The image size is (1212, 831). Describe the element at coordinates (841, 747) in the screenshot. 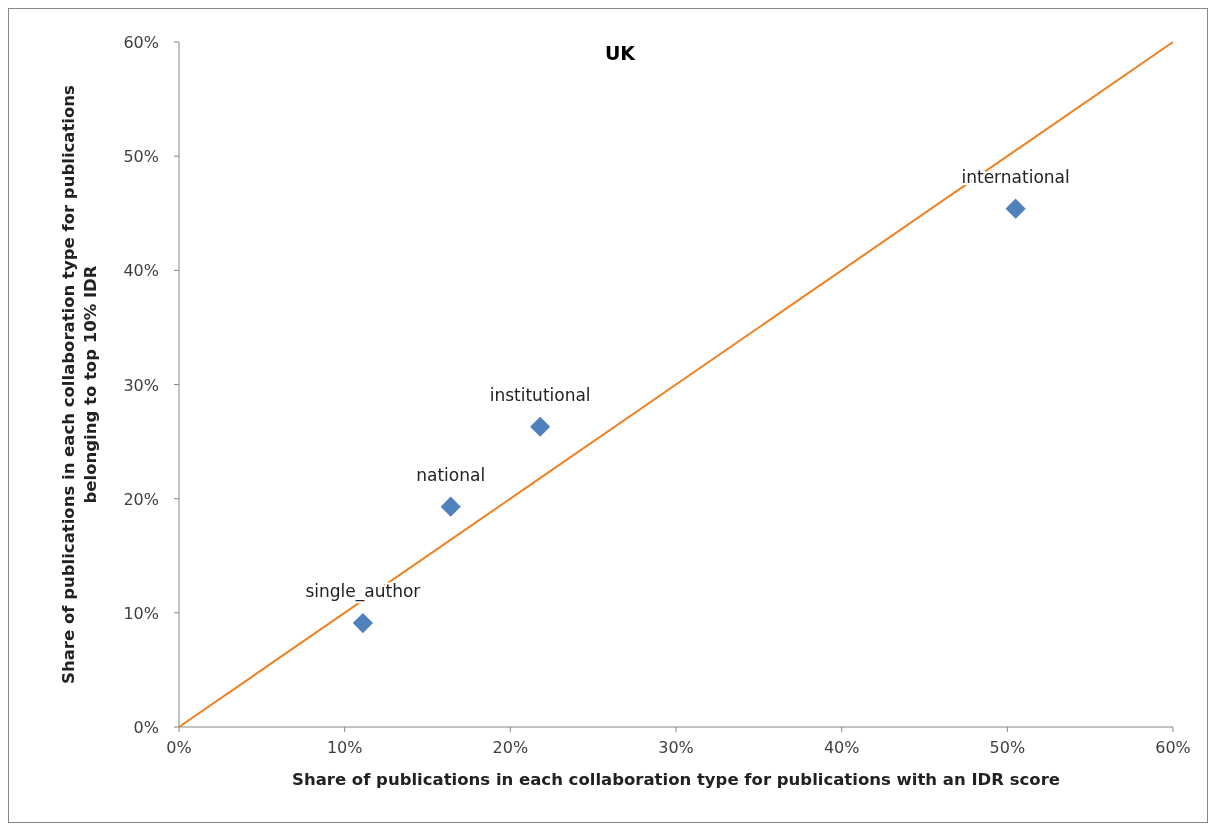

I see `x-tick-label: 40%` at that location.